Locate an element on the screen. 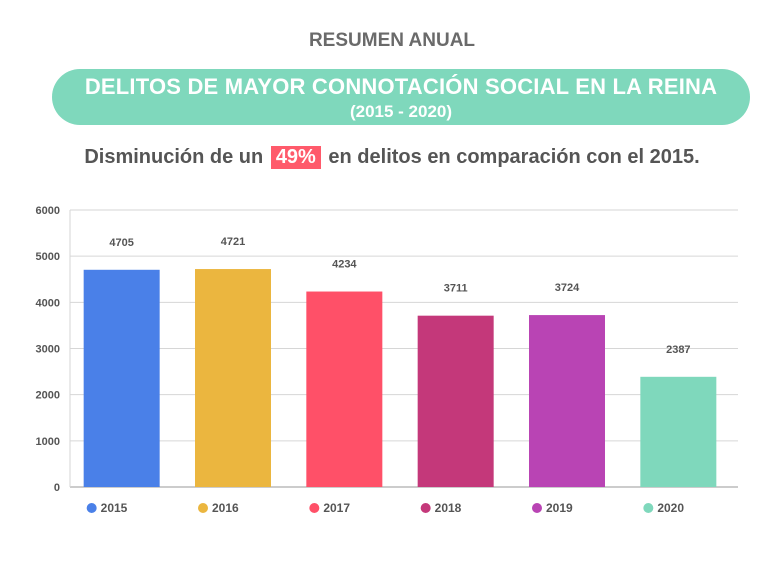 The width and height of the screenshot is (784, 576). legend-label: 2017 is located at coordinates (336, 508).